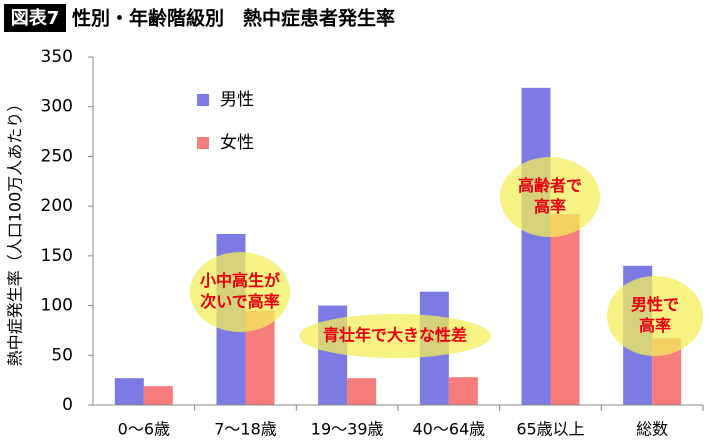 The height and width of the screenshot is (447, 710). What do you see at coordinates (237, 143) in the screenshot?
I see `legend-label: 女性` at bounding box center [237, 143].